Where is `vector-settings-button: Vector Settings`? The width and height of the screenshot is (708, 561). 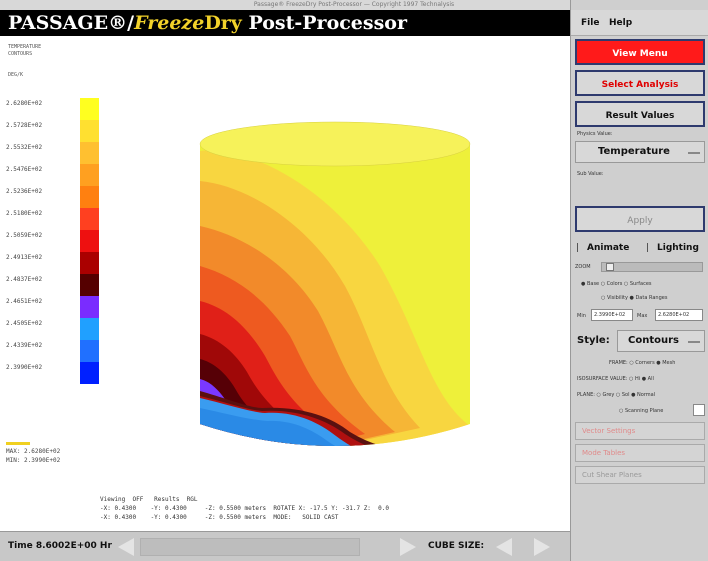 vector-settings-button: Vector Settings is located at coordinates (640, 431).